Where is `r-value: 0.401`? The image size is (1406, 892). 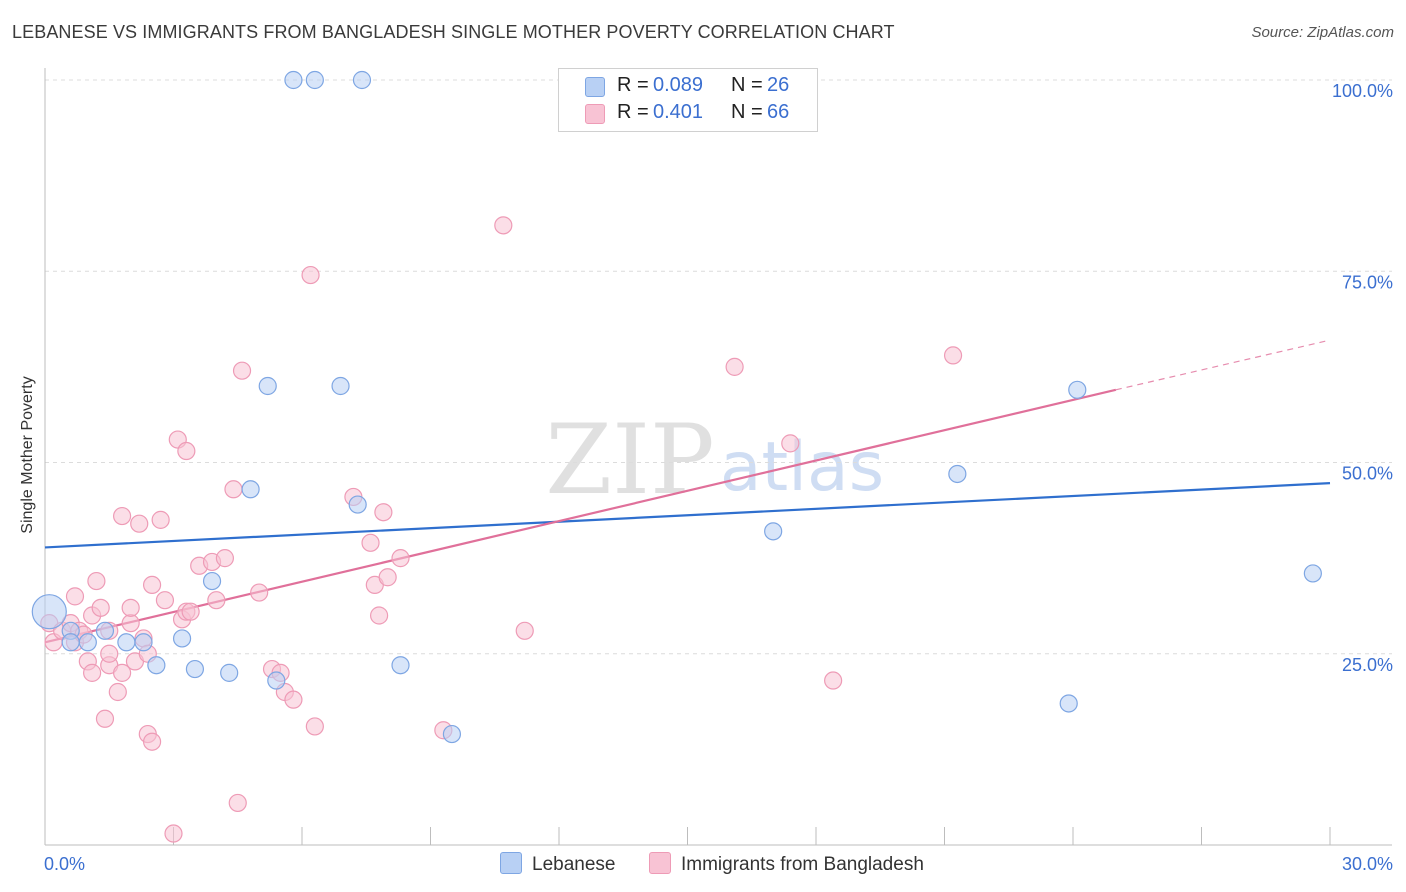 r-value: 0.401 is located at coordinates (678, 112).